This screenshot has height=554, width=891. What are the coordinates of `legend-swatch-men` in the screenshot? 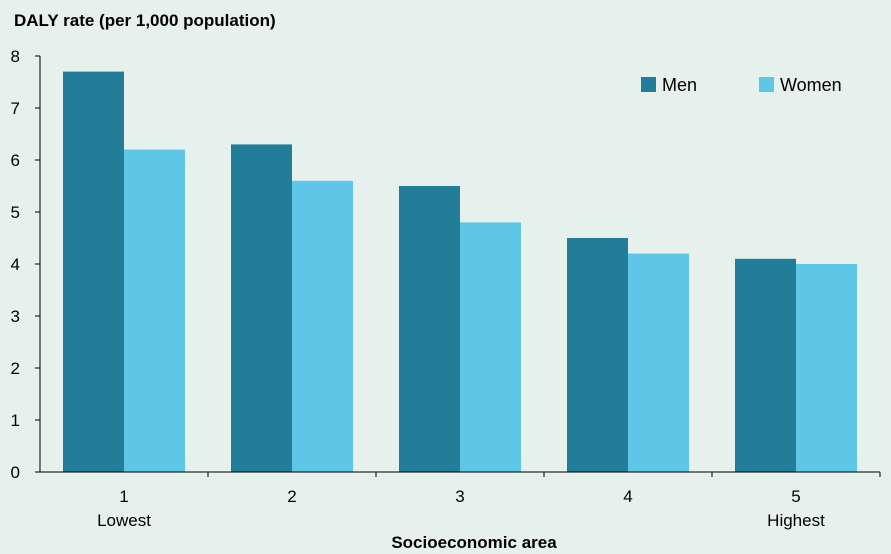 It's located at (648, 84).